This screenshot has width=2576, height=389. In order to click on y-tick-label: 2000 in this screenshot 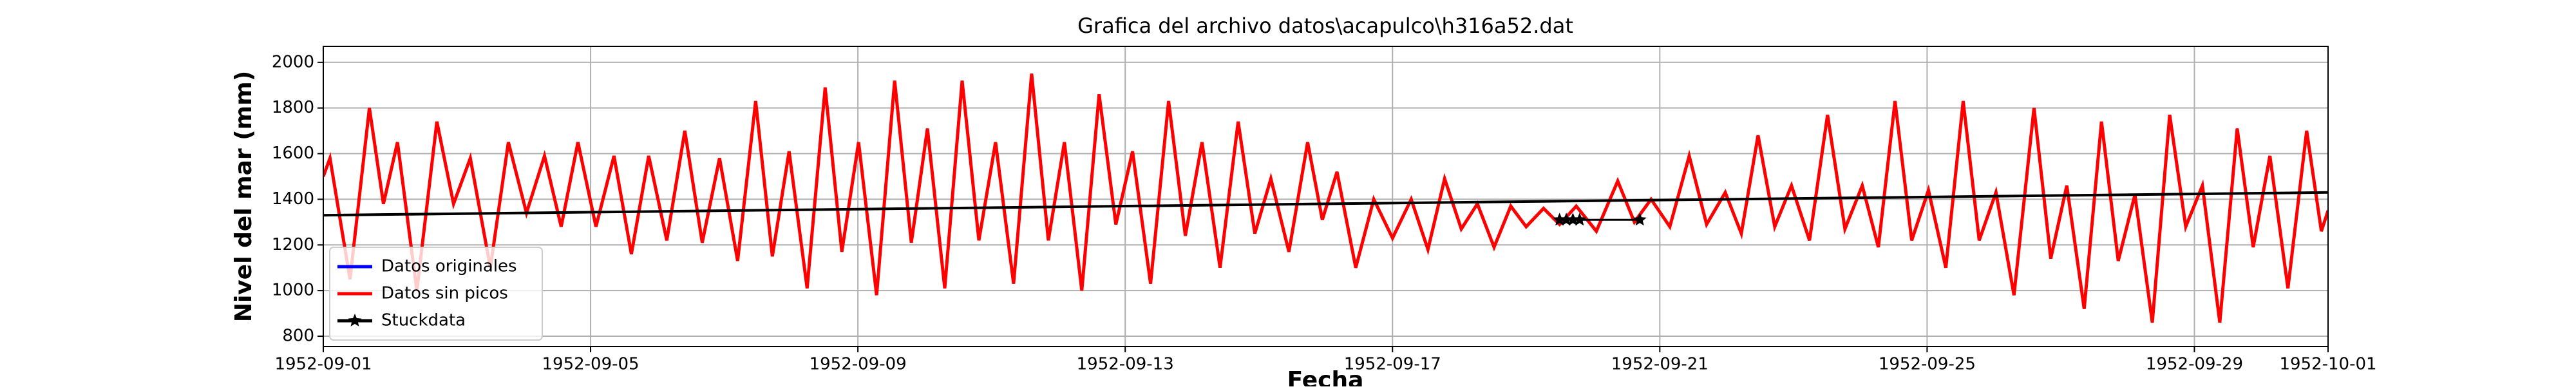, I will do `click(293, 62)`.